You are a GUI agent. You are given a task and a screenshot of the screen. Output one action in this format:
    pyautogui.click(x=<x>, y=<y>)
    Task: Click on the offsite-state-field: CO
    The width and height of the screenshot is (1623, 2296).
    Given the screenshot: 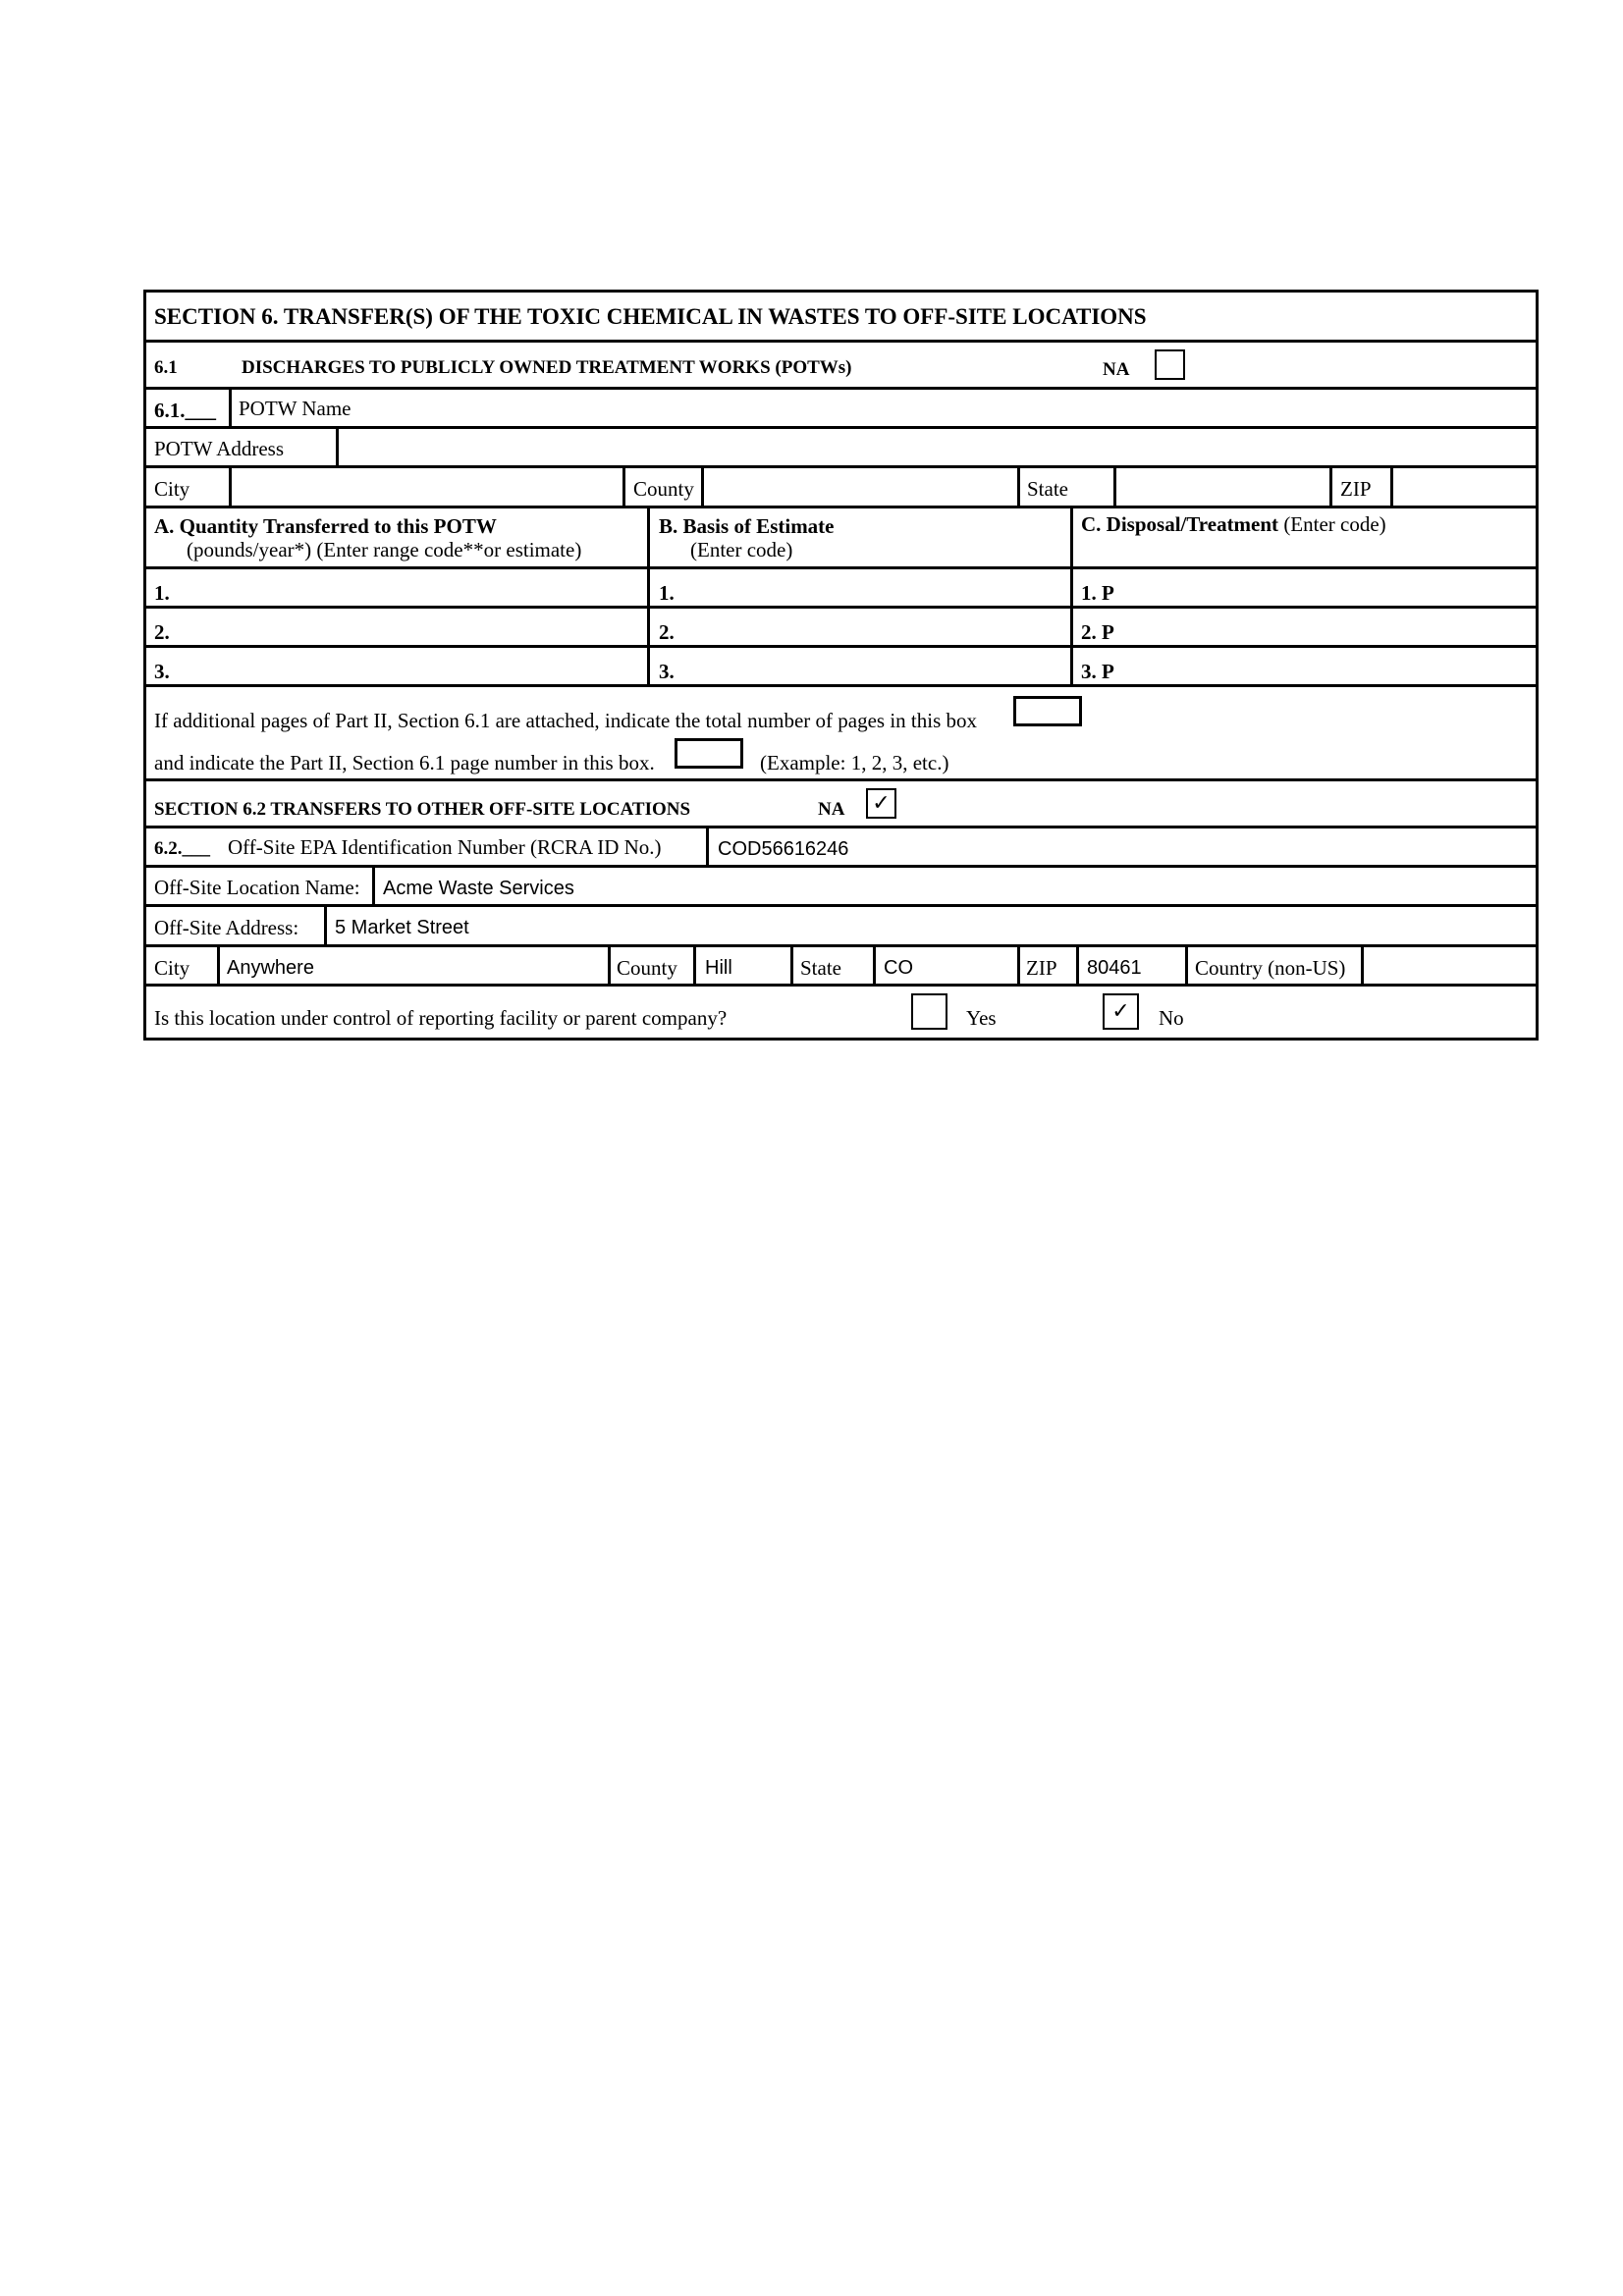 What is the action you would take?
    pyautogui.click(x=898, y=968)
    